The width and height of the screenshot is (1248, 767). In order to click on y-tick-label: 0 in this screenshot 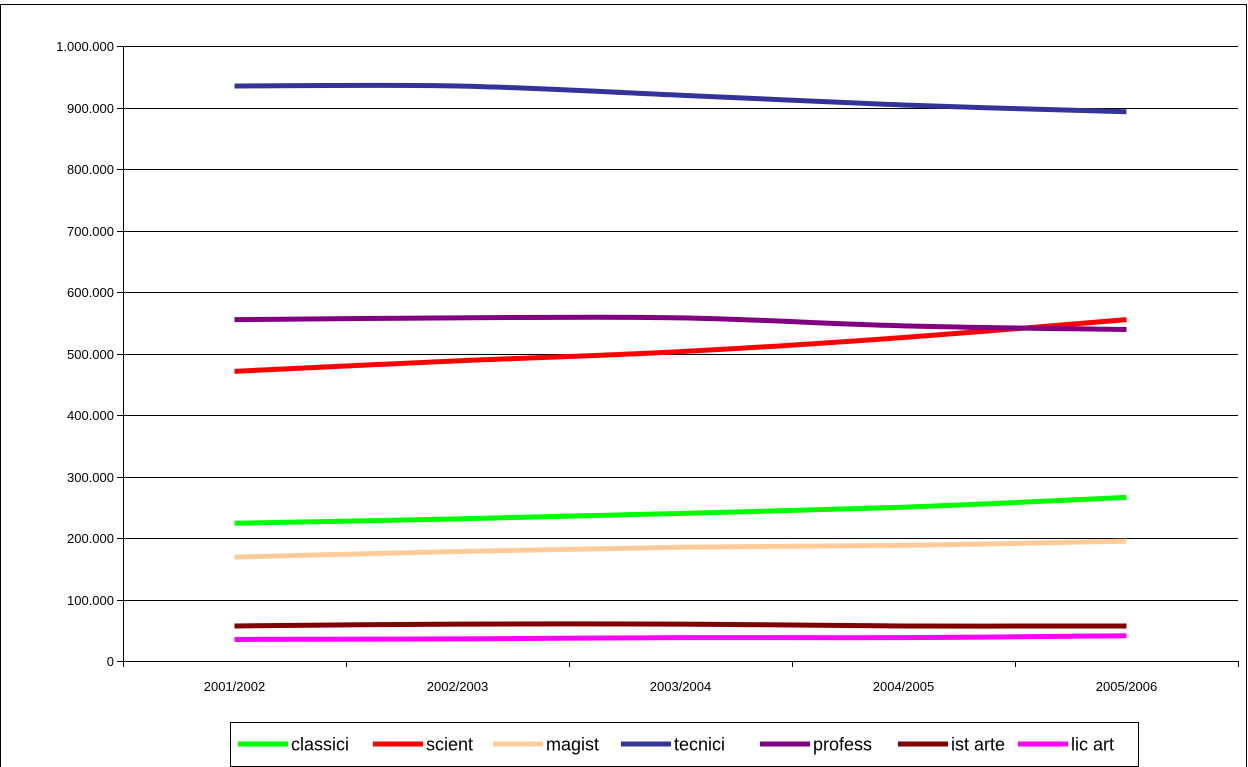, I will do `click(110, 661)`.